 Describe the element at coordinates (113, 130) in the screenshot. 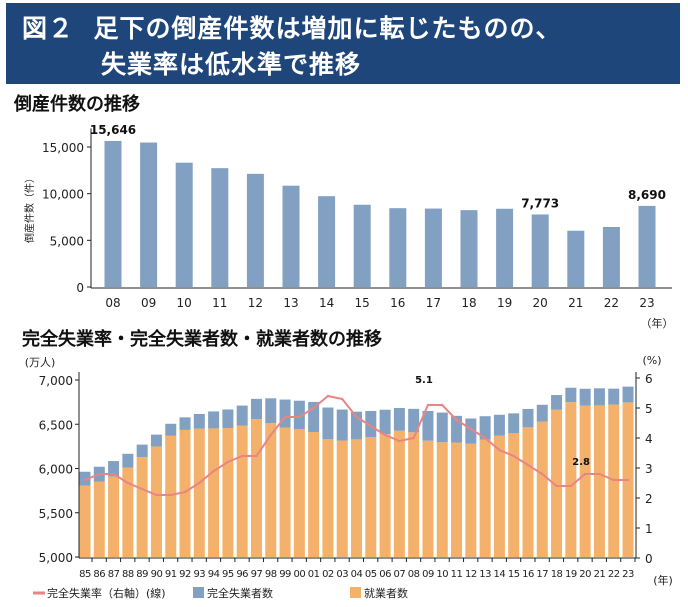

I see `data-label-08: 15,646` at that location.